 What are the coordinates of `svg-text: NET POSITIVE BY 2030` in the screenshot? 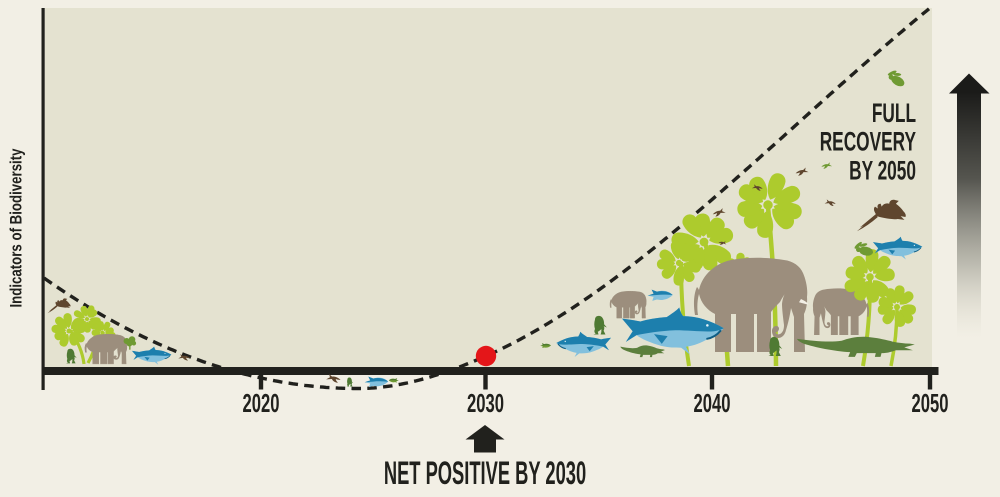 It's located at (485, 473).